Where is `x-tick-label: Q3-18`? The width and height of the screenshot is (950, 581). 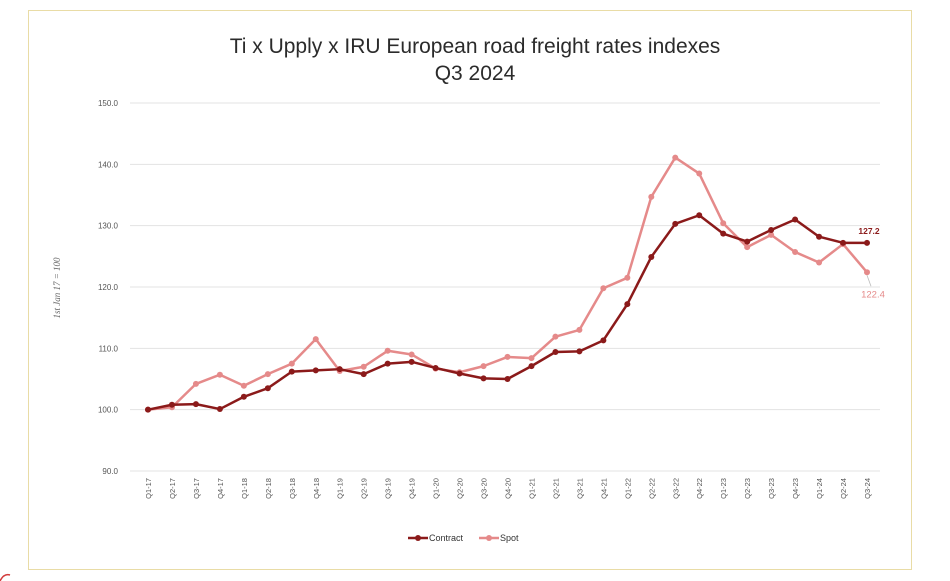 x-tick-label: Q3-18 is located at coordinates (292, 488).